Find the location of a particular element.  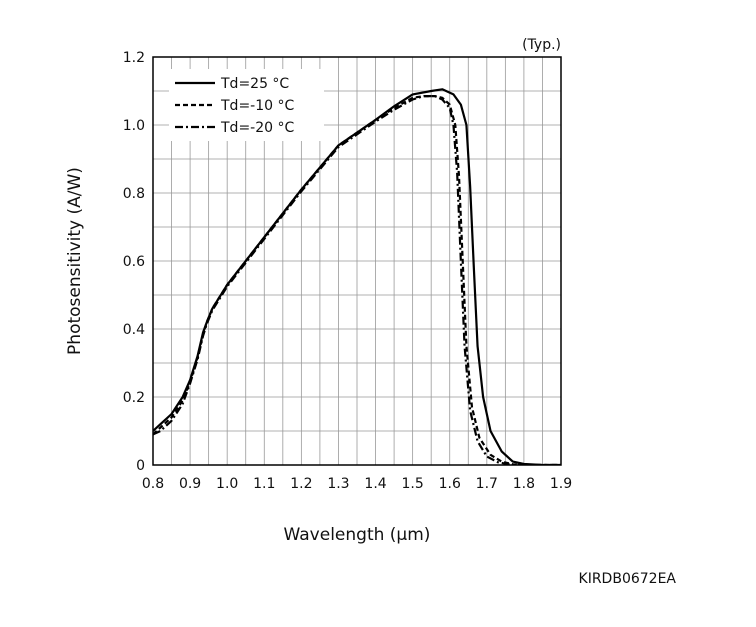

y-tick-label: 0.2 is located at coordinates (134, 398).